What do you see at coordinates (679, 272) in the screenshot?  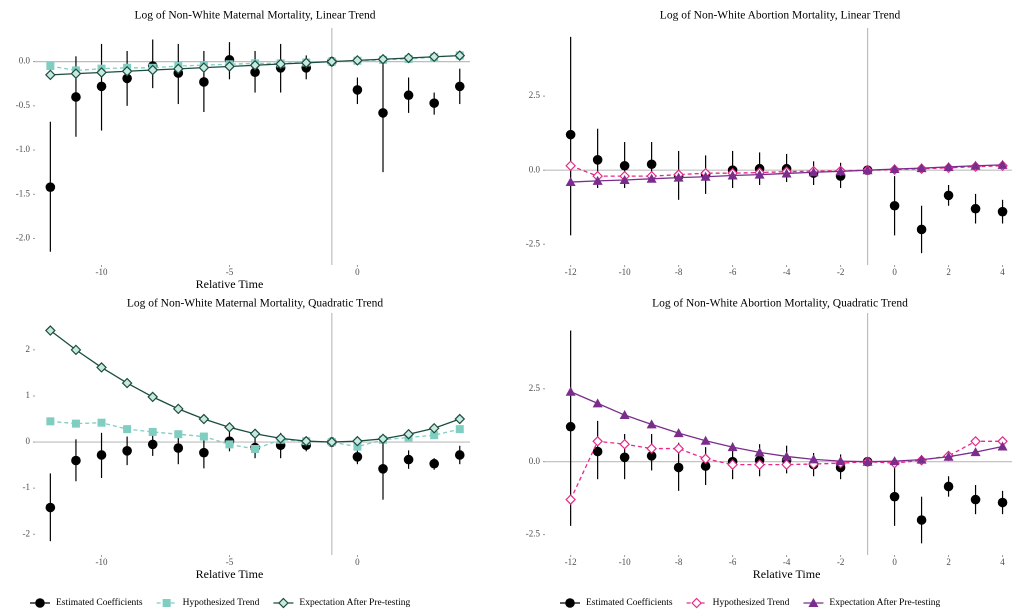 I see `x-tick-label: -8` at bounding box center [679, 272].